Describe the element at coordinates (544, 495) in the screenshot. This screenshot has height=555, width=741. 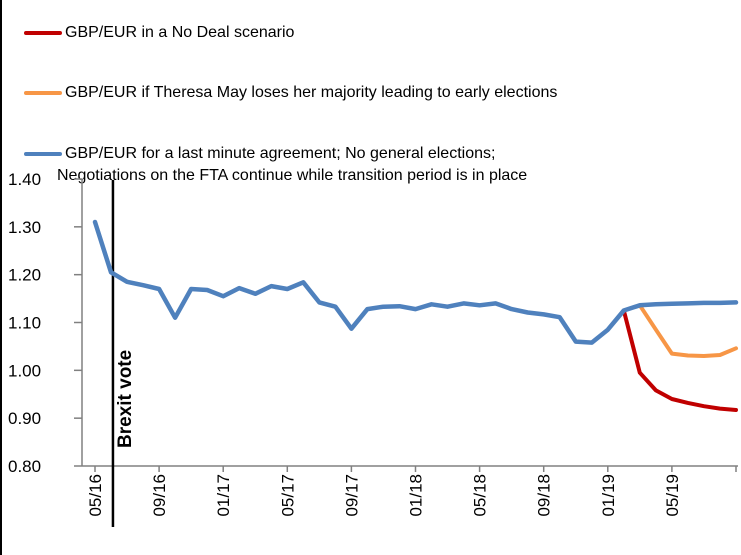
I see `x-tick-label: 09/18` at that location.